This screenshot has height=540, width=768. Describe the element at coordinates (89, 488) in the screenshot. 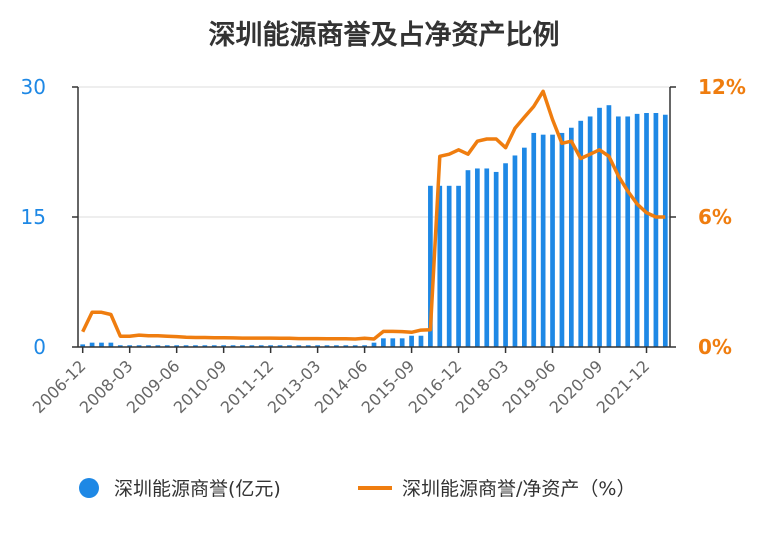

I see `legend-bar-marker` at that location.